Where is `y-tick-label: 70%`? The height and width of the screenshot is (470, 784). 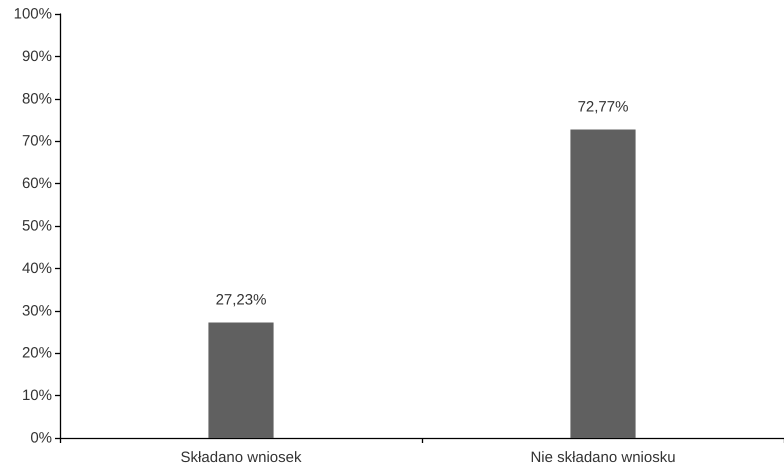 y-tick-label: 70% is located at coordinates (37, 141).